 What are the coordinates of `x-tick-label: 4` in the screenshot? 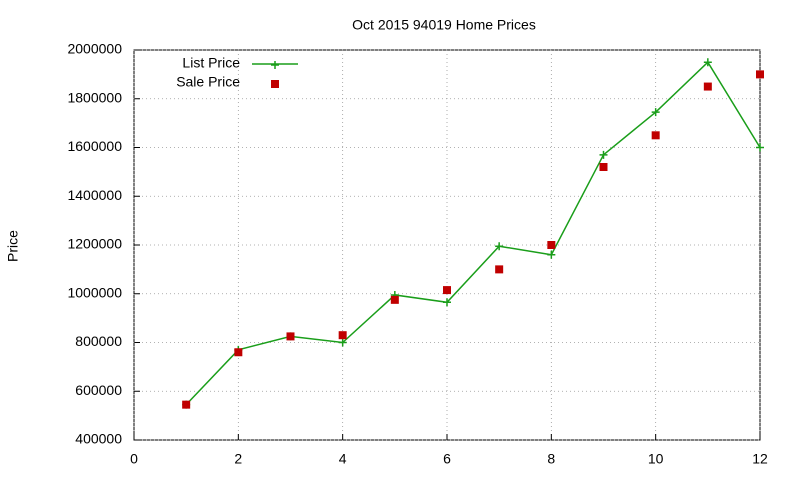 It's located at (343, 459).